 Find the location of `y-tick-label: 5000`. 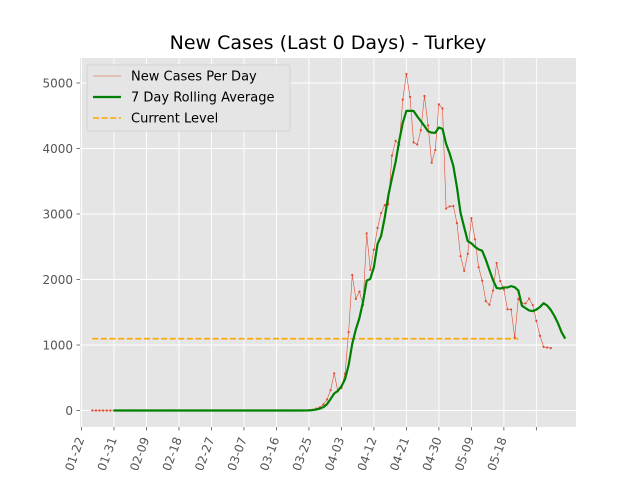

y-tick-label: 5000 is located at coordinates (57, 84).